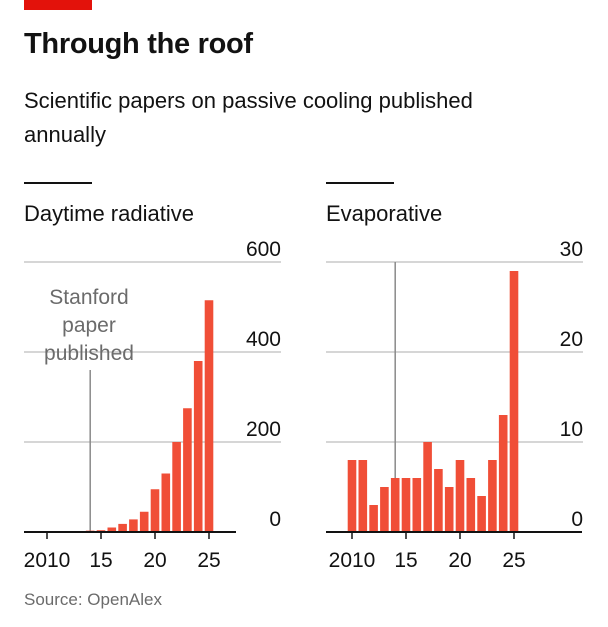 Image resolution: width=608 pixels, height=627 pixels. I want to click on panel-title-radiative: Daytime radiative, so click(109, 213).